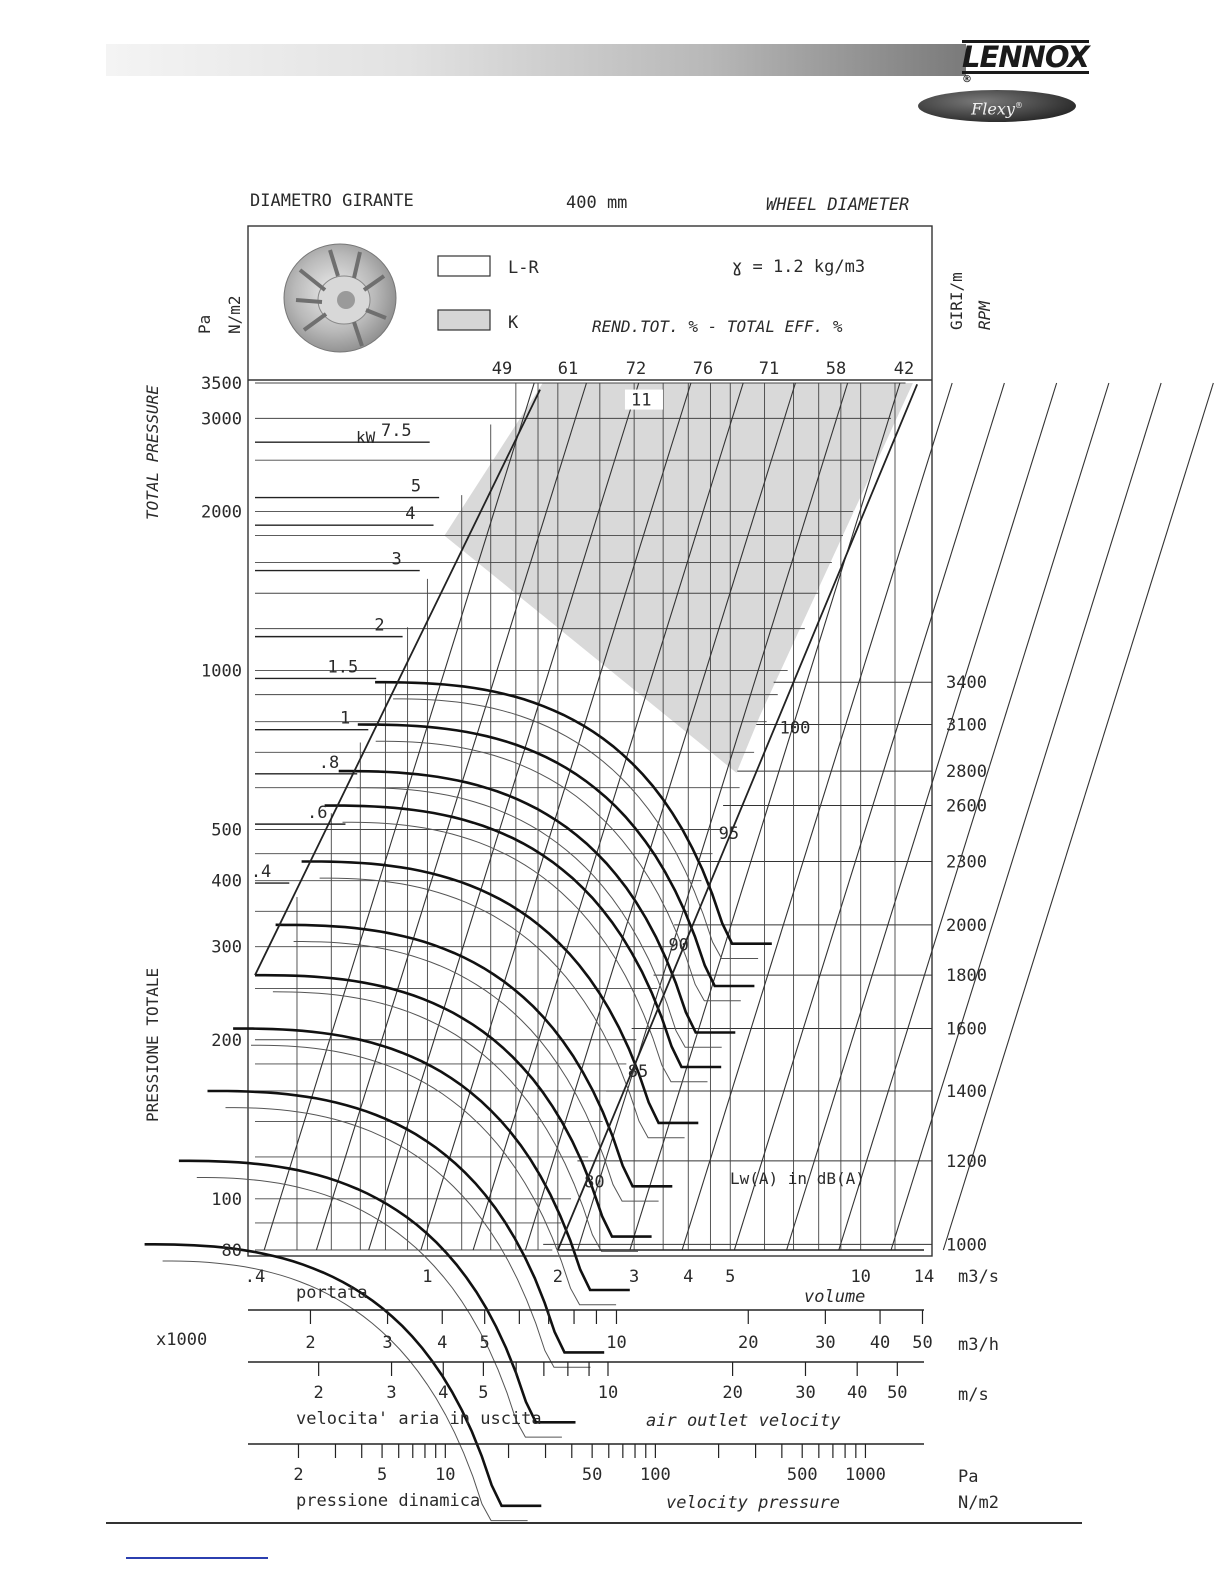  Describe the element at coordinates (342, 667) in the screenshot. I see `power-tick-label: 1.5` at that location.